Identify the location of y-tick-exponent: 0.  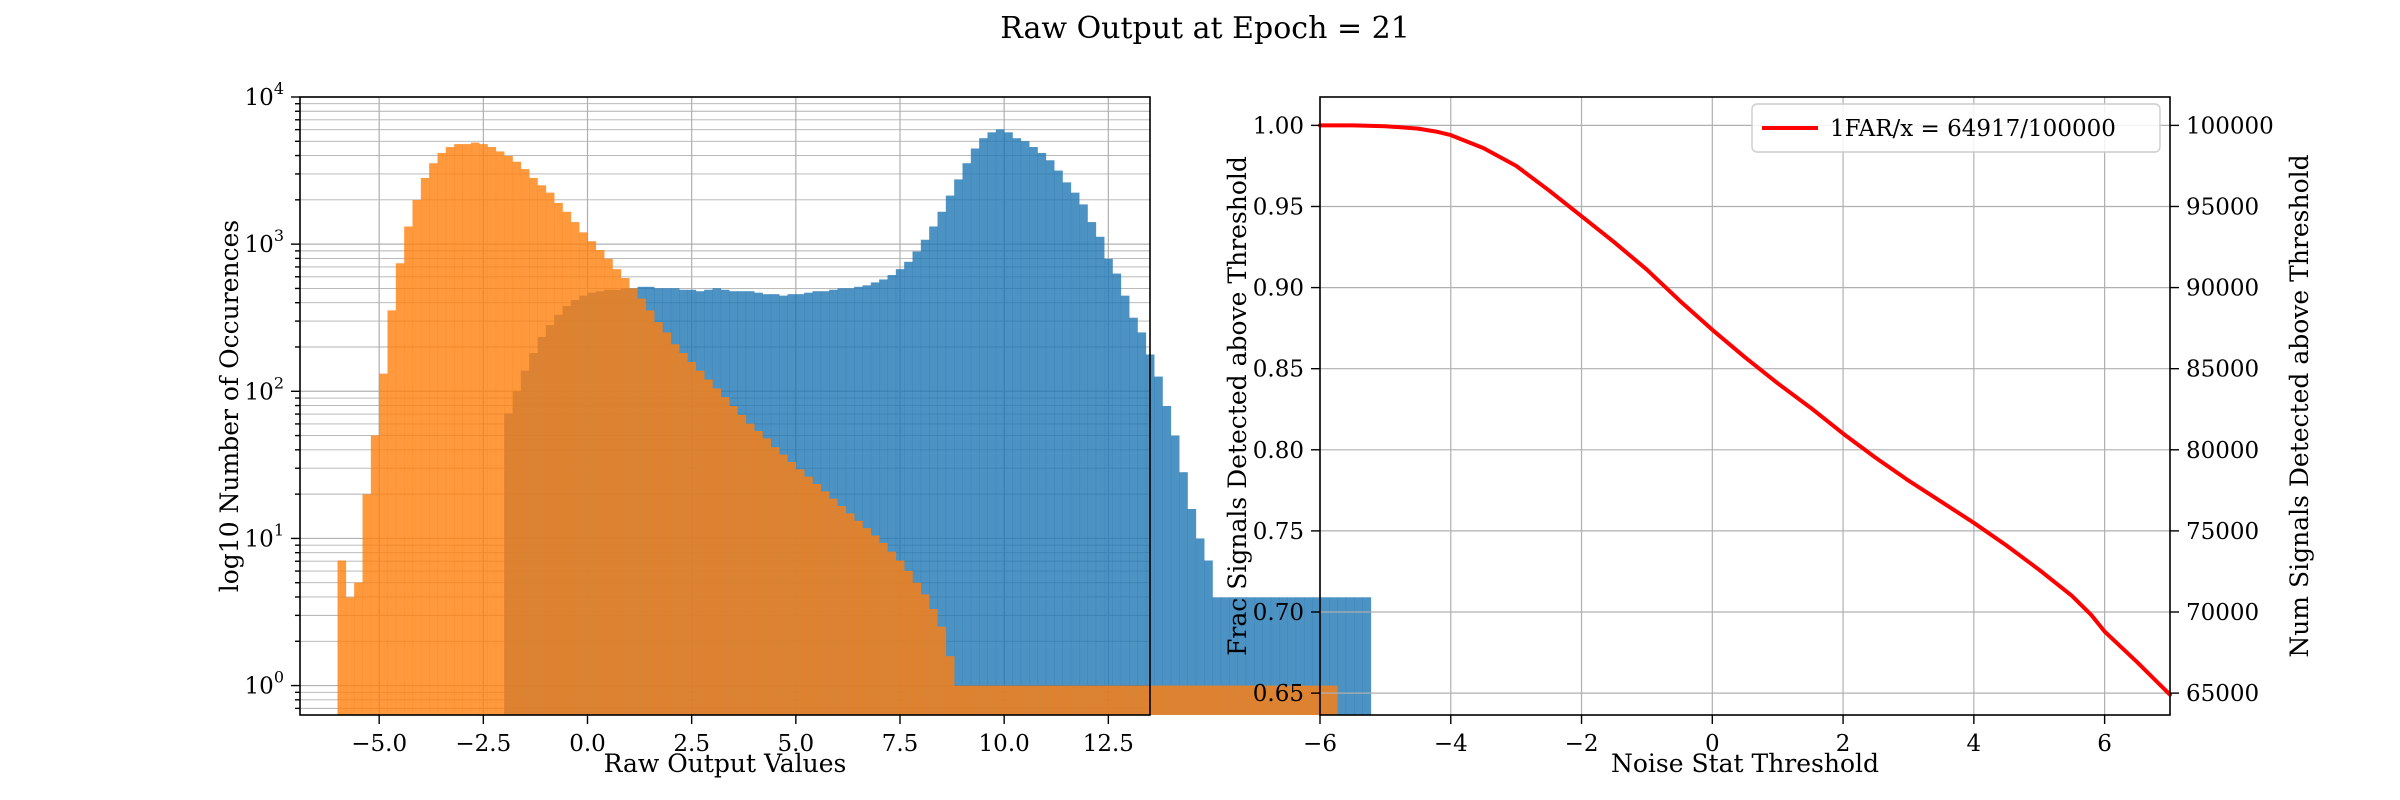
(279, 677).